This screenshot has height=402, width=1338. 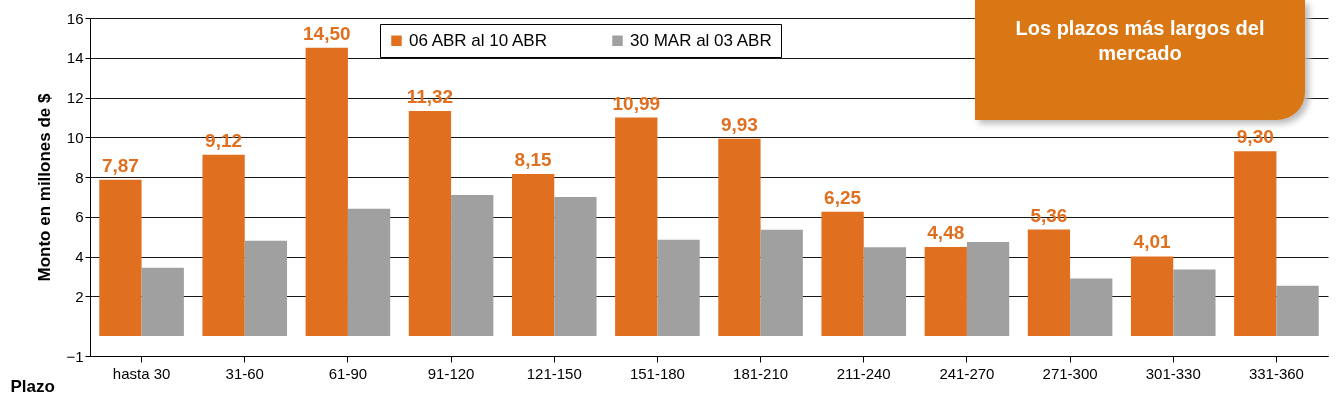 I want to click on x-tick-label: 121-150, so click(x=554, y=373).